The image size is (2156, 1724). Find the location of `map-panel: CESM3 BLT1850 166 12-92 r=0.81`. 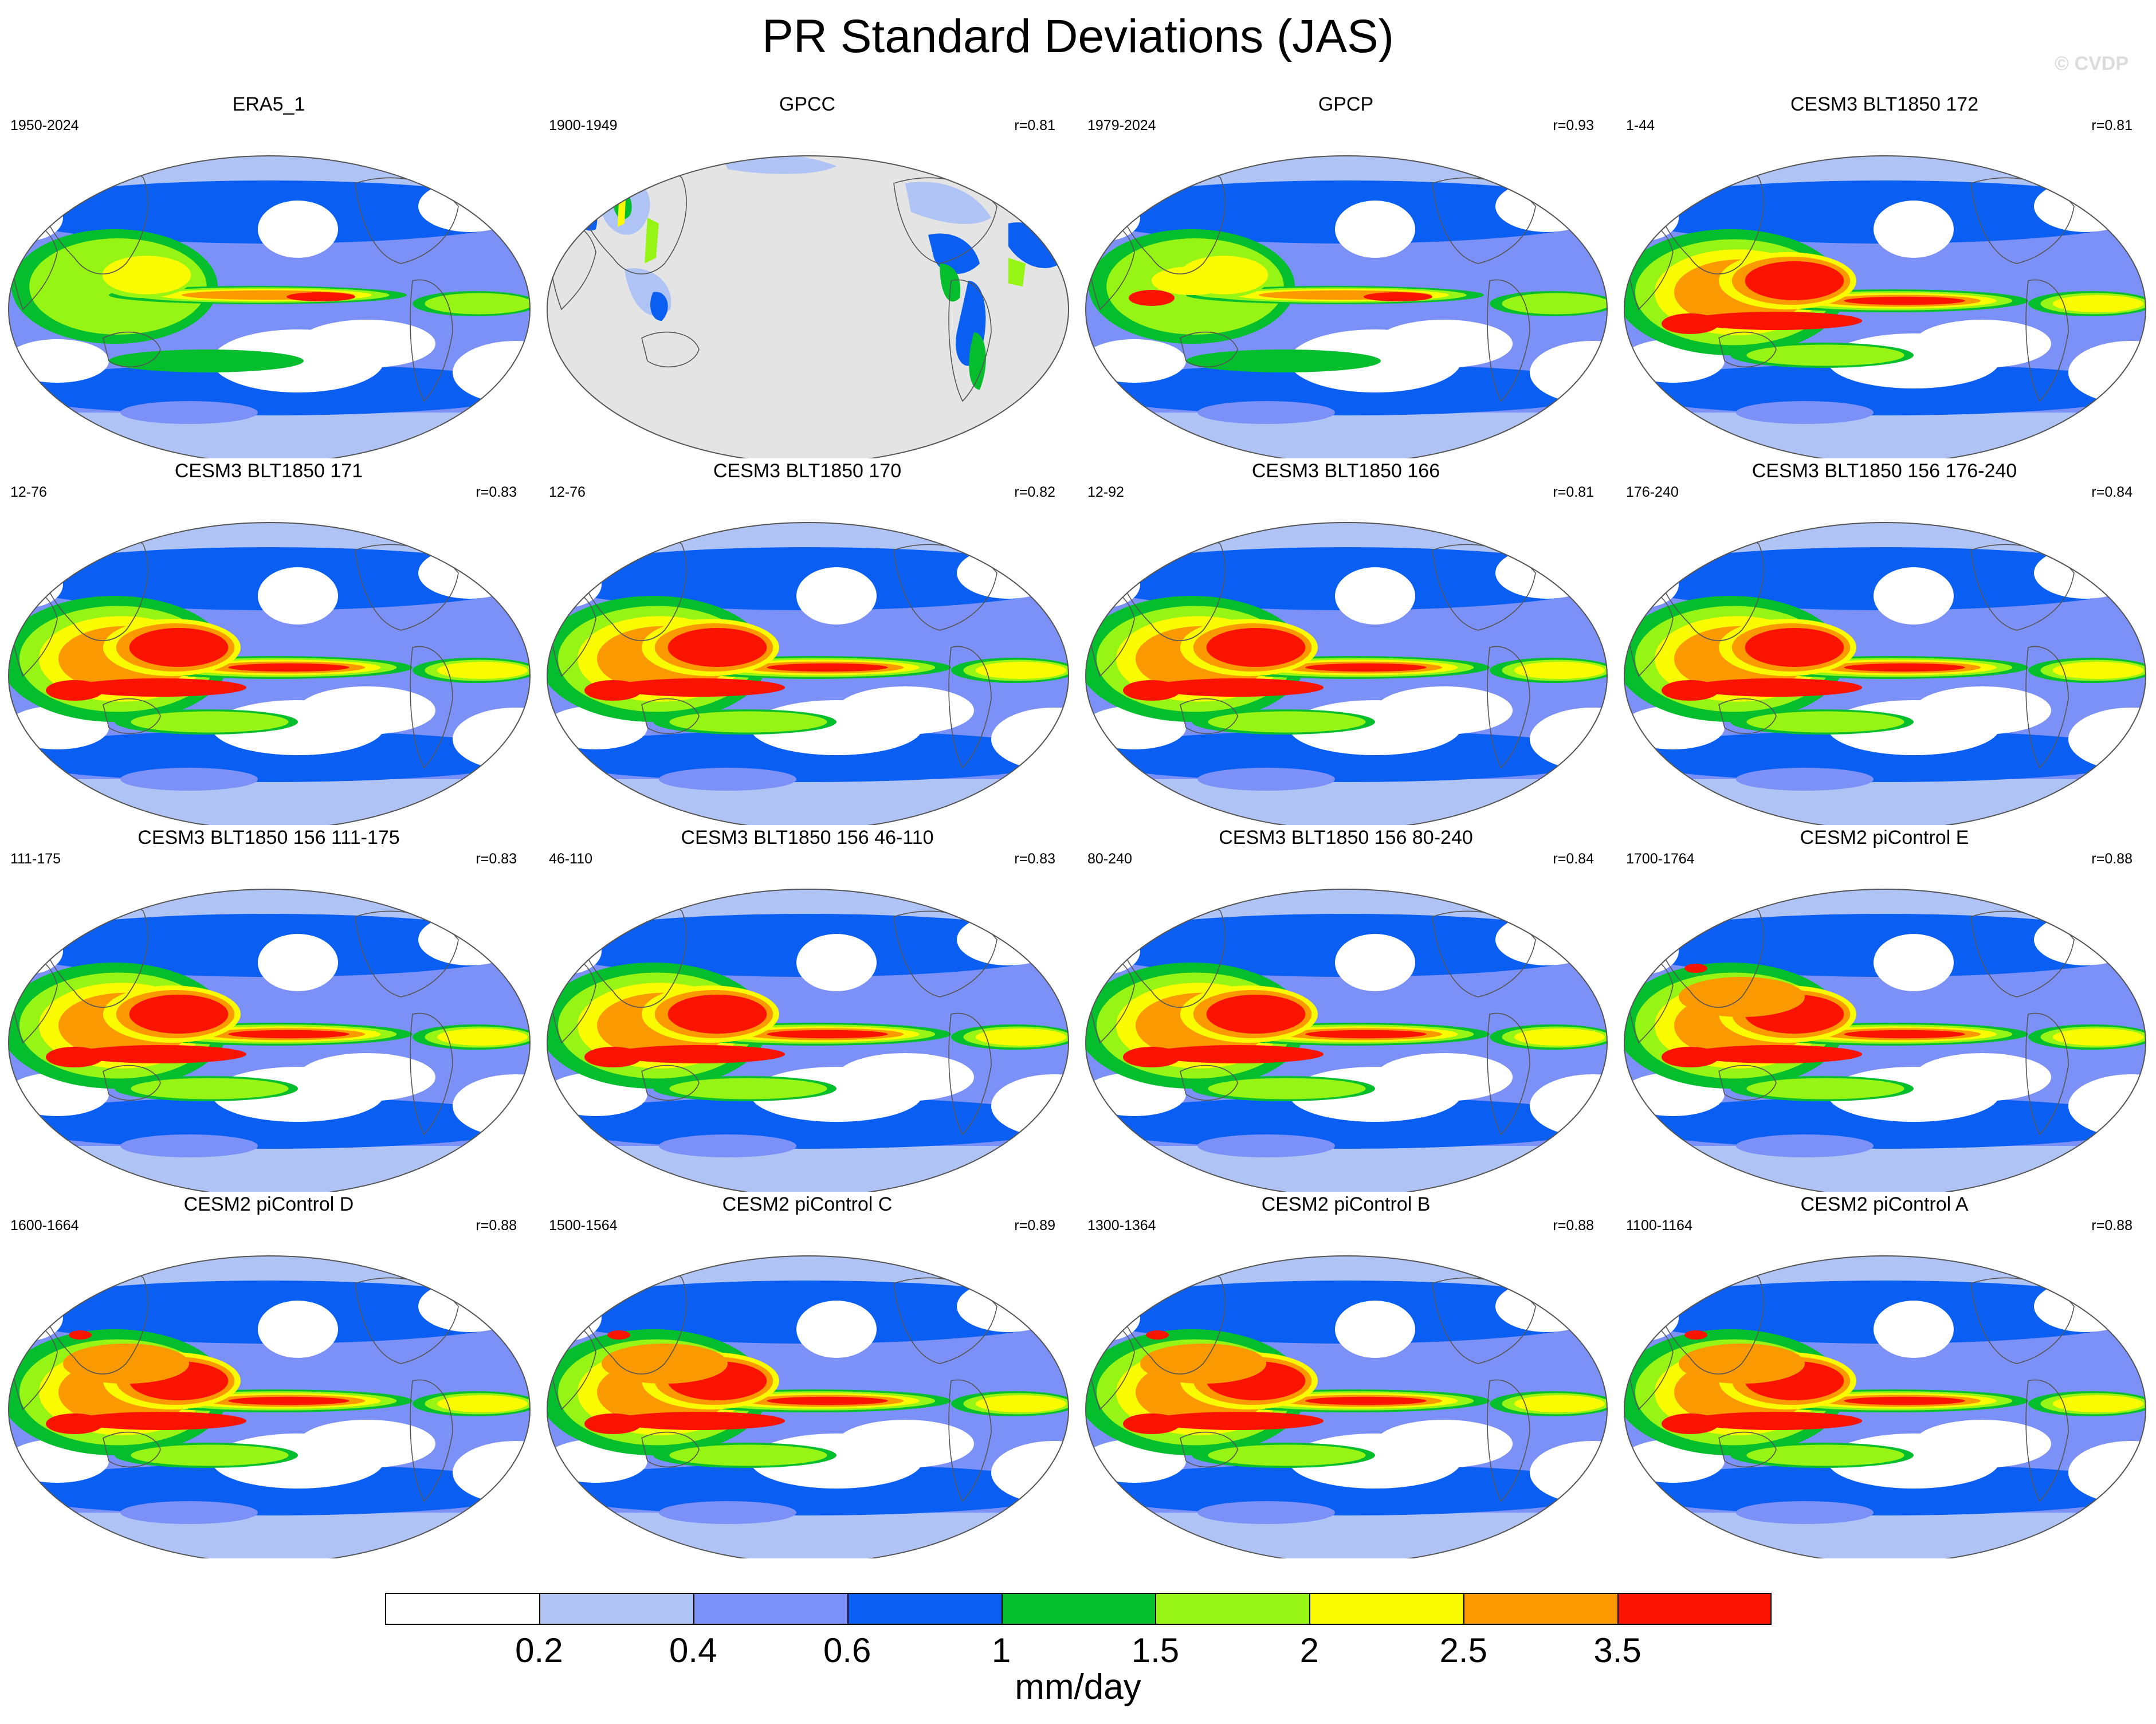

map-panel: CESM3 BLT1850 166 12-92 r=0.81 is located at coordinates (1346, 641).